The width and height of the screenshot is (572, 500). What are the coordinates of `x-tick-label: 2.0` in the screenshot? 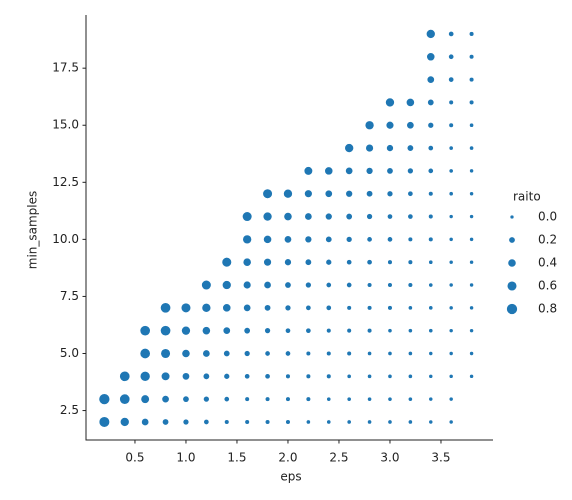 It's located at (287, 458).